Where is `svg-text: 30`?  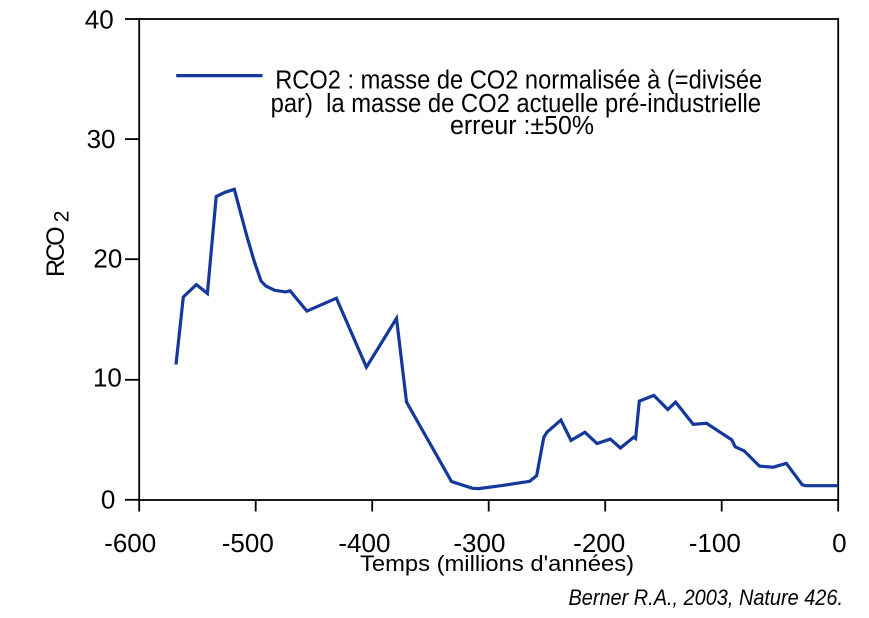
svg-text: 30 is located at coordinates (101, 139).